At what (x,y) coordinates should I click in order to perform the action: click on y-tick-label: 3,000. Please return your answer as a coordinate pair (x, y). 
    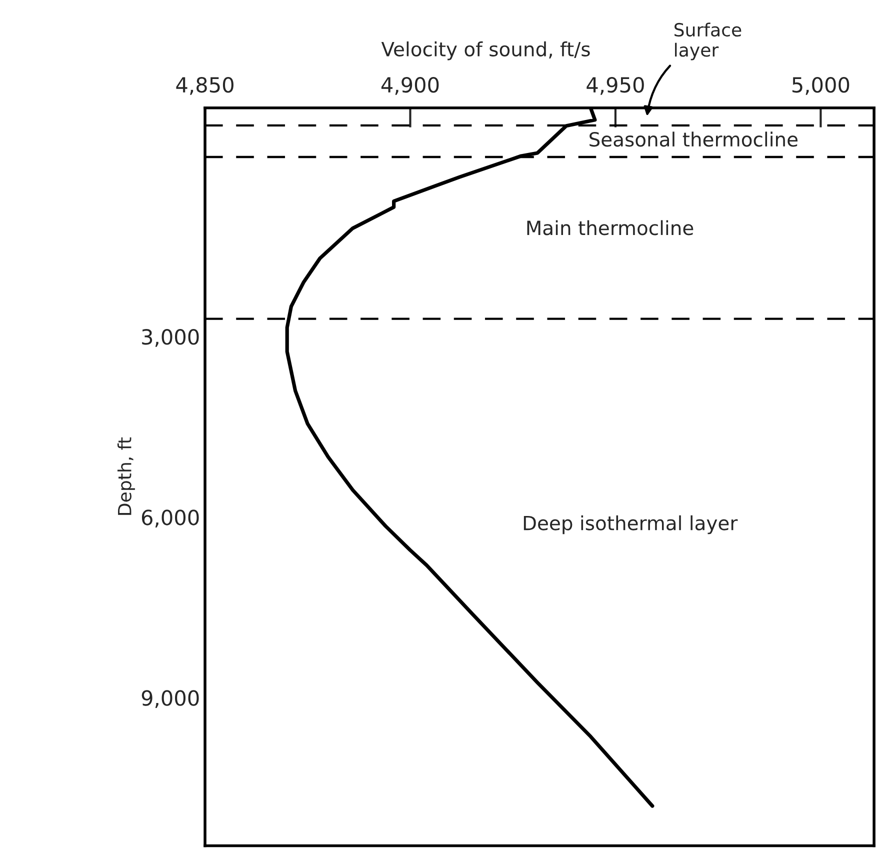
    Looking at the image, I should click on (170, 338).